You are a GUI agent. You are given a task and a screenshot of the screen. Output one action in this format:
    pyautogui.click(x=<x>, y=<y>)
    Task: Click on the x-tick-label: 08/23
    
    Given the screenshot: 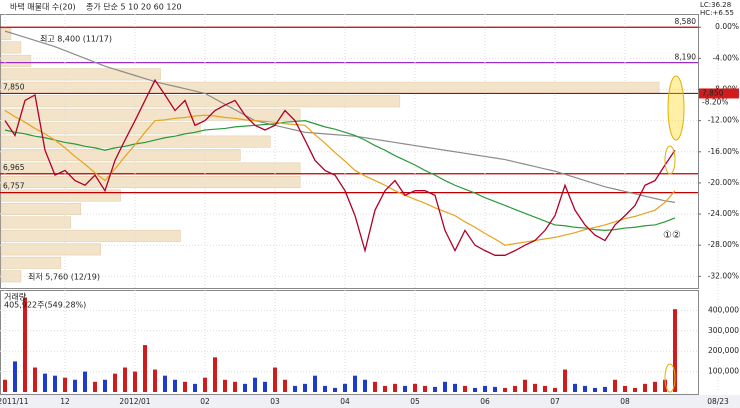 What is the action you would take?
    pyautogui.click(x=718, y=401)
    